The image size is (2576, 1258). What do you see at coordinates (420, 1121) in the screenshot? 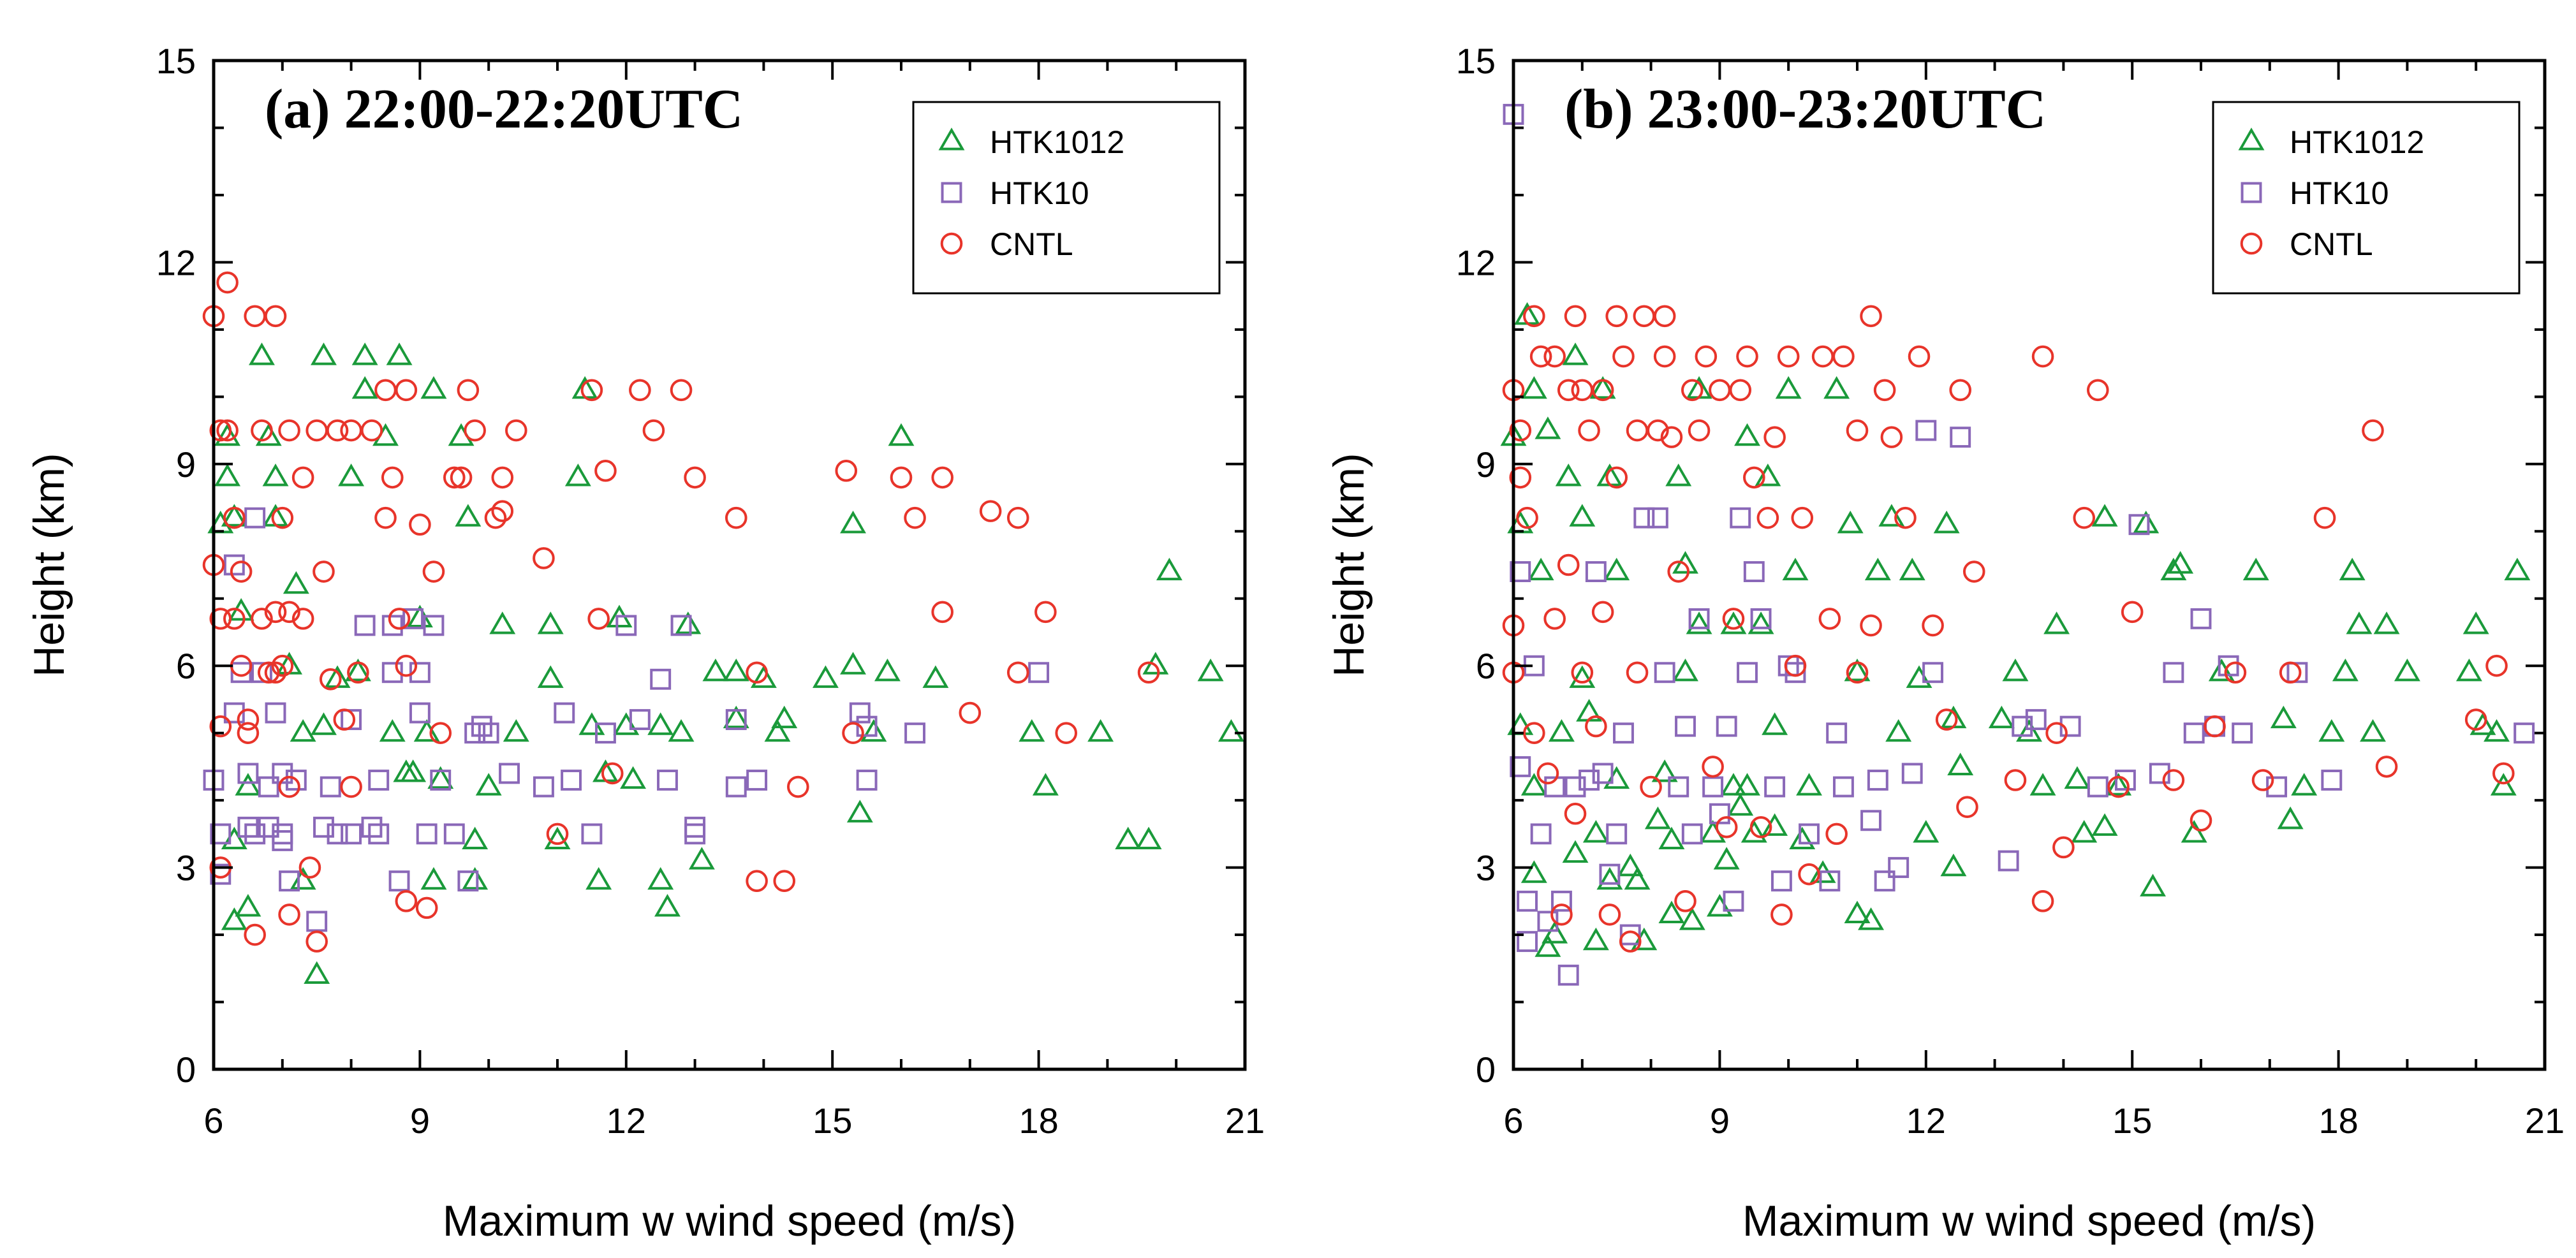
I see `panel-a-x-tick-label: 9` at bounding box center [420, 1121].